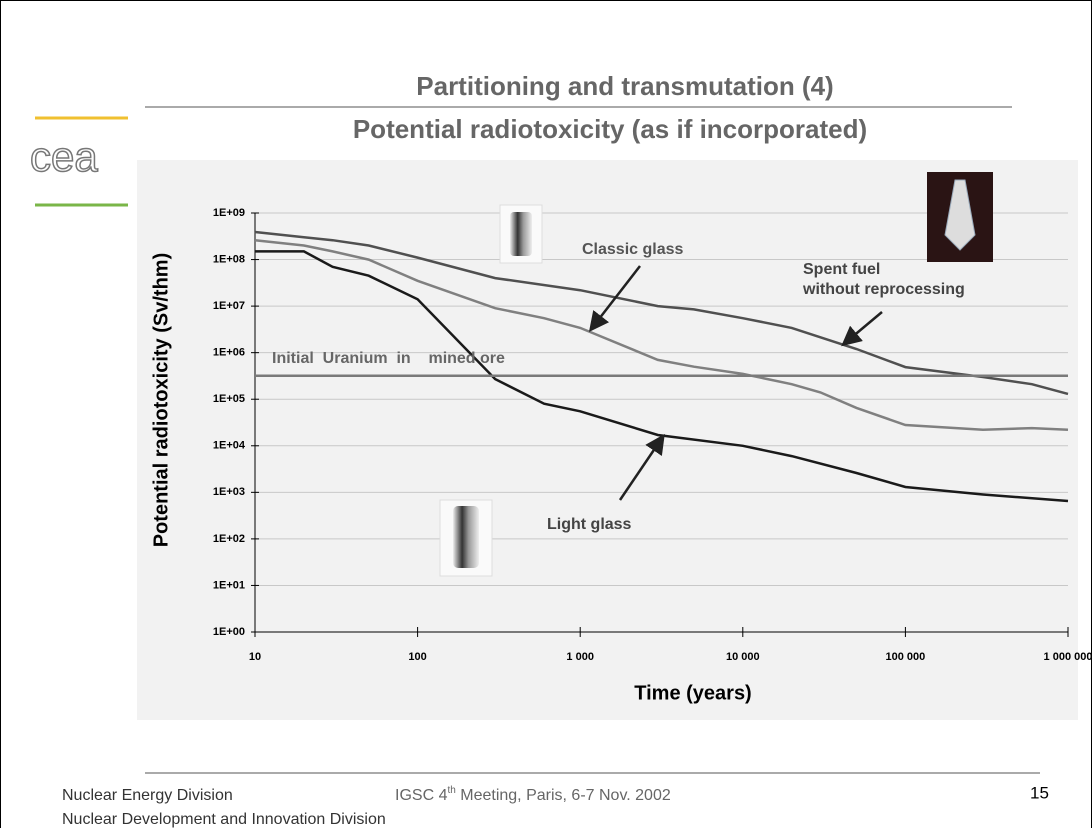 The width and height of the screenshot is (1092, 828). Describe the element at coordinates (229, 399) in the screenshot. I see `y-tick-label: 1E+05` at that location.